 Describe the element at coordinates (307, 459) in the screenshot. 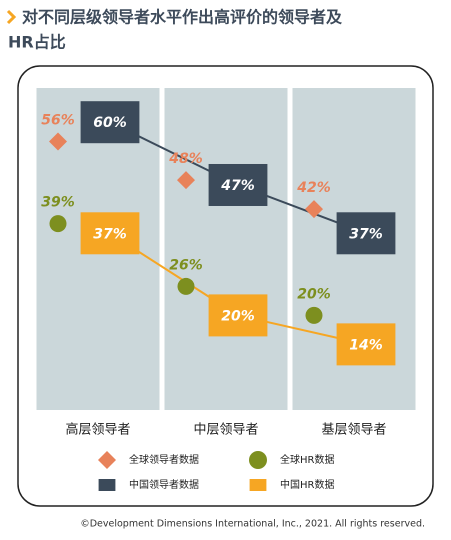

I see `legend-label: 全球HR数据` at that location.